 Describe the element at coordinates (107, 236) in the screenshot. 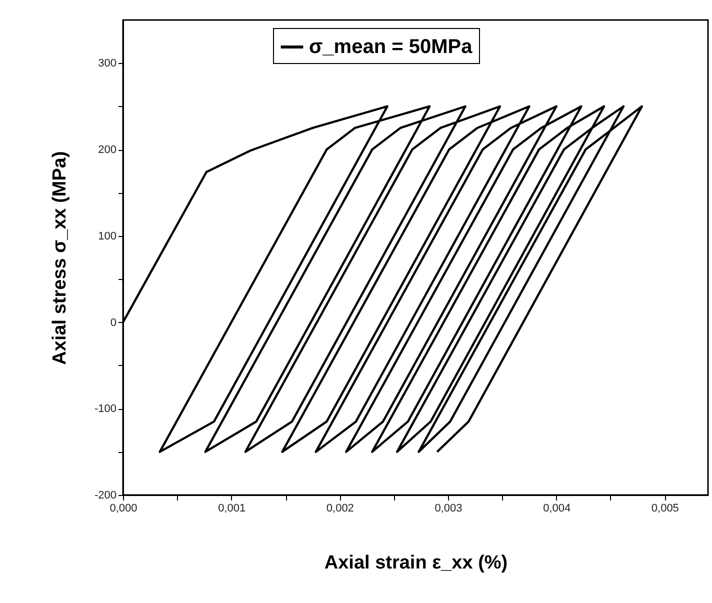

I see `y-tick-label: 100` at that location.